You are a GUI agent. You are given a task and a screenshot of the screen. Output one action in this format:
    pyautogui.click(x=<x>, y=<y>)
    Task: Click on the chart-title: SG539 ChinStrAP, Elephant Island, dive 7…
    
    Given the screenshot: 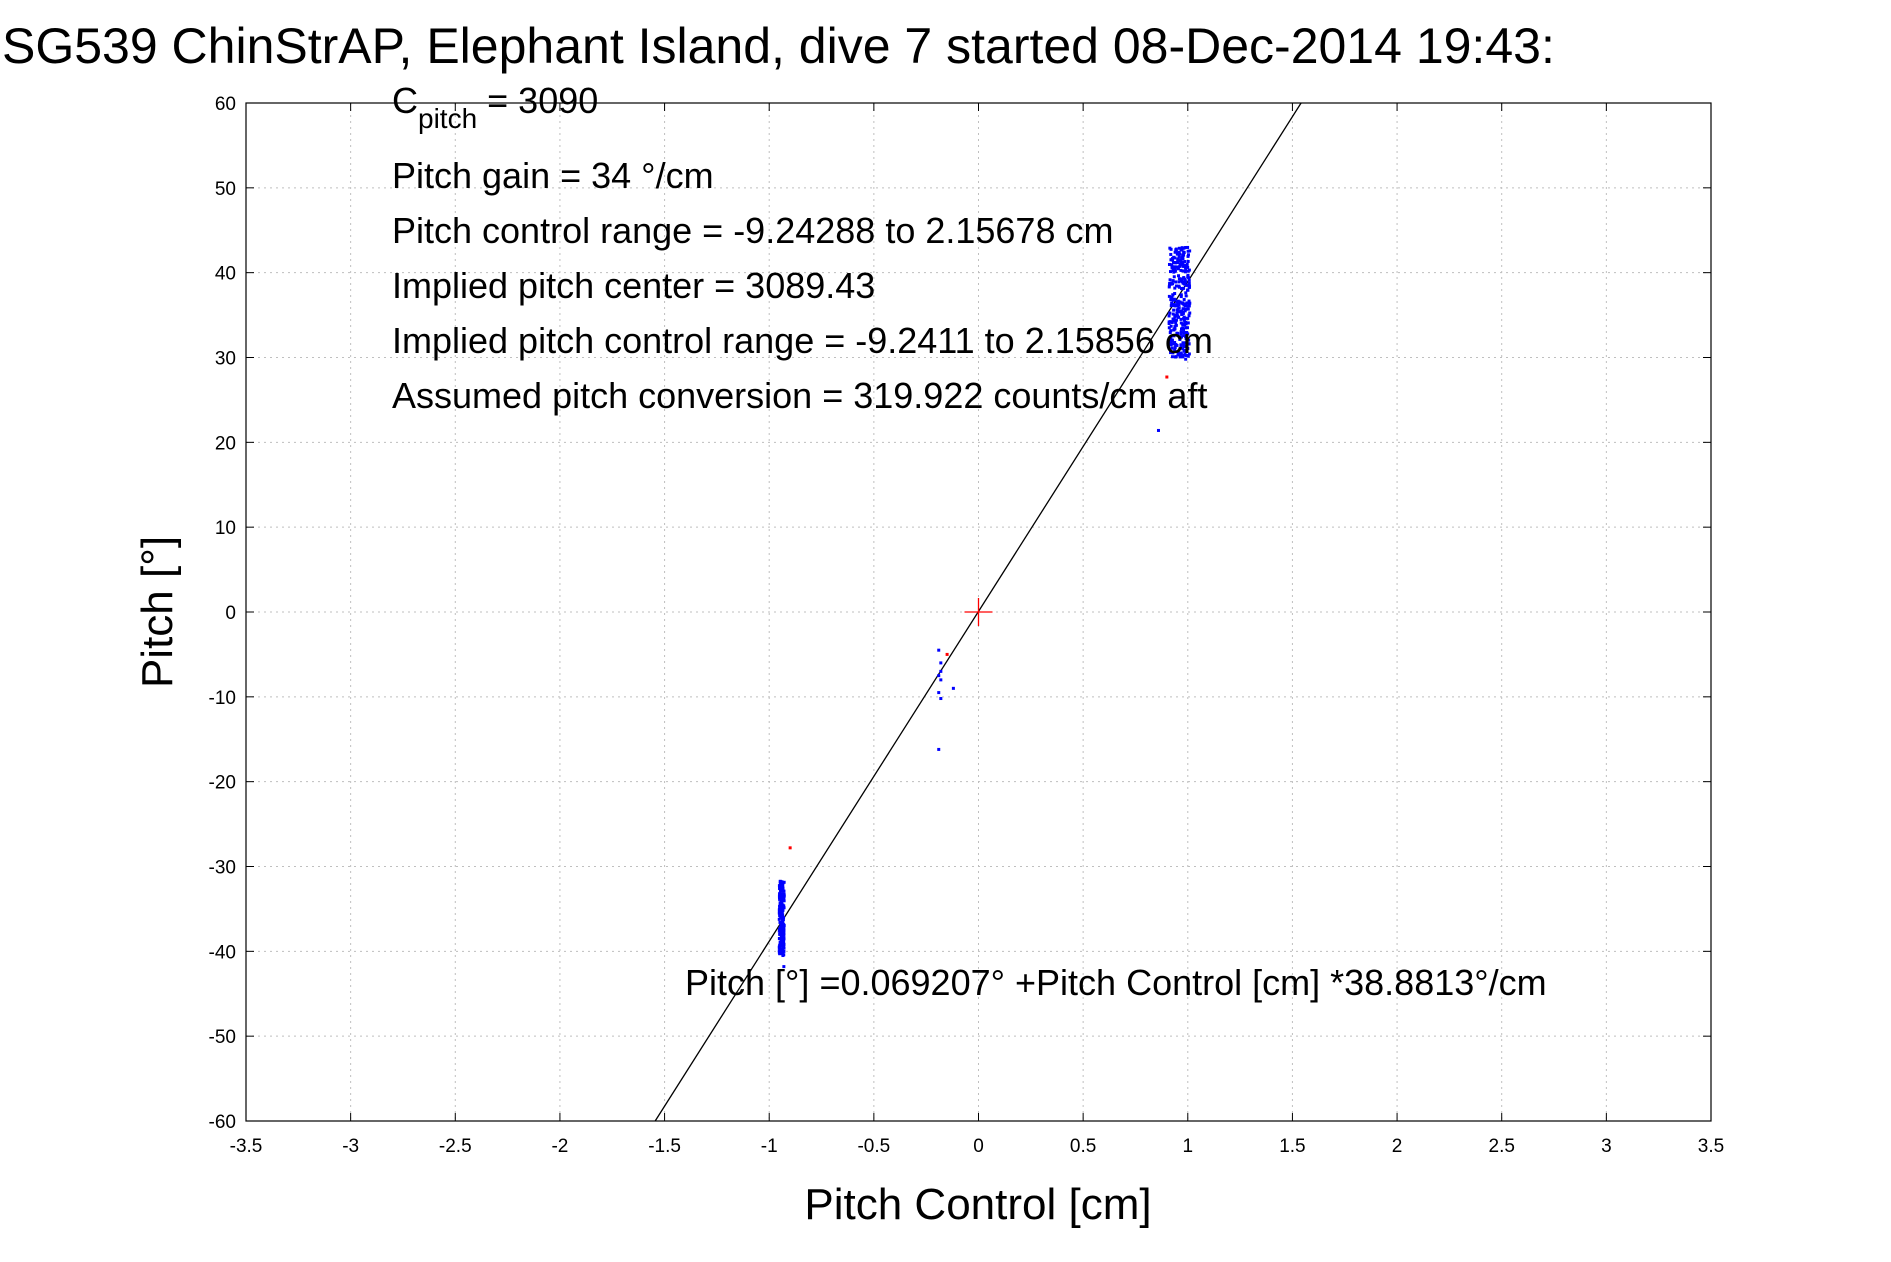 What is the action you would take?
    pyautogui.click(x=778, y=46)
    